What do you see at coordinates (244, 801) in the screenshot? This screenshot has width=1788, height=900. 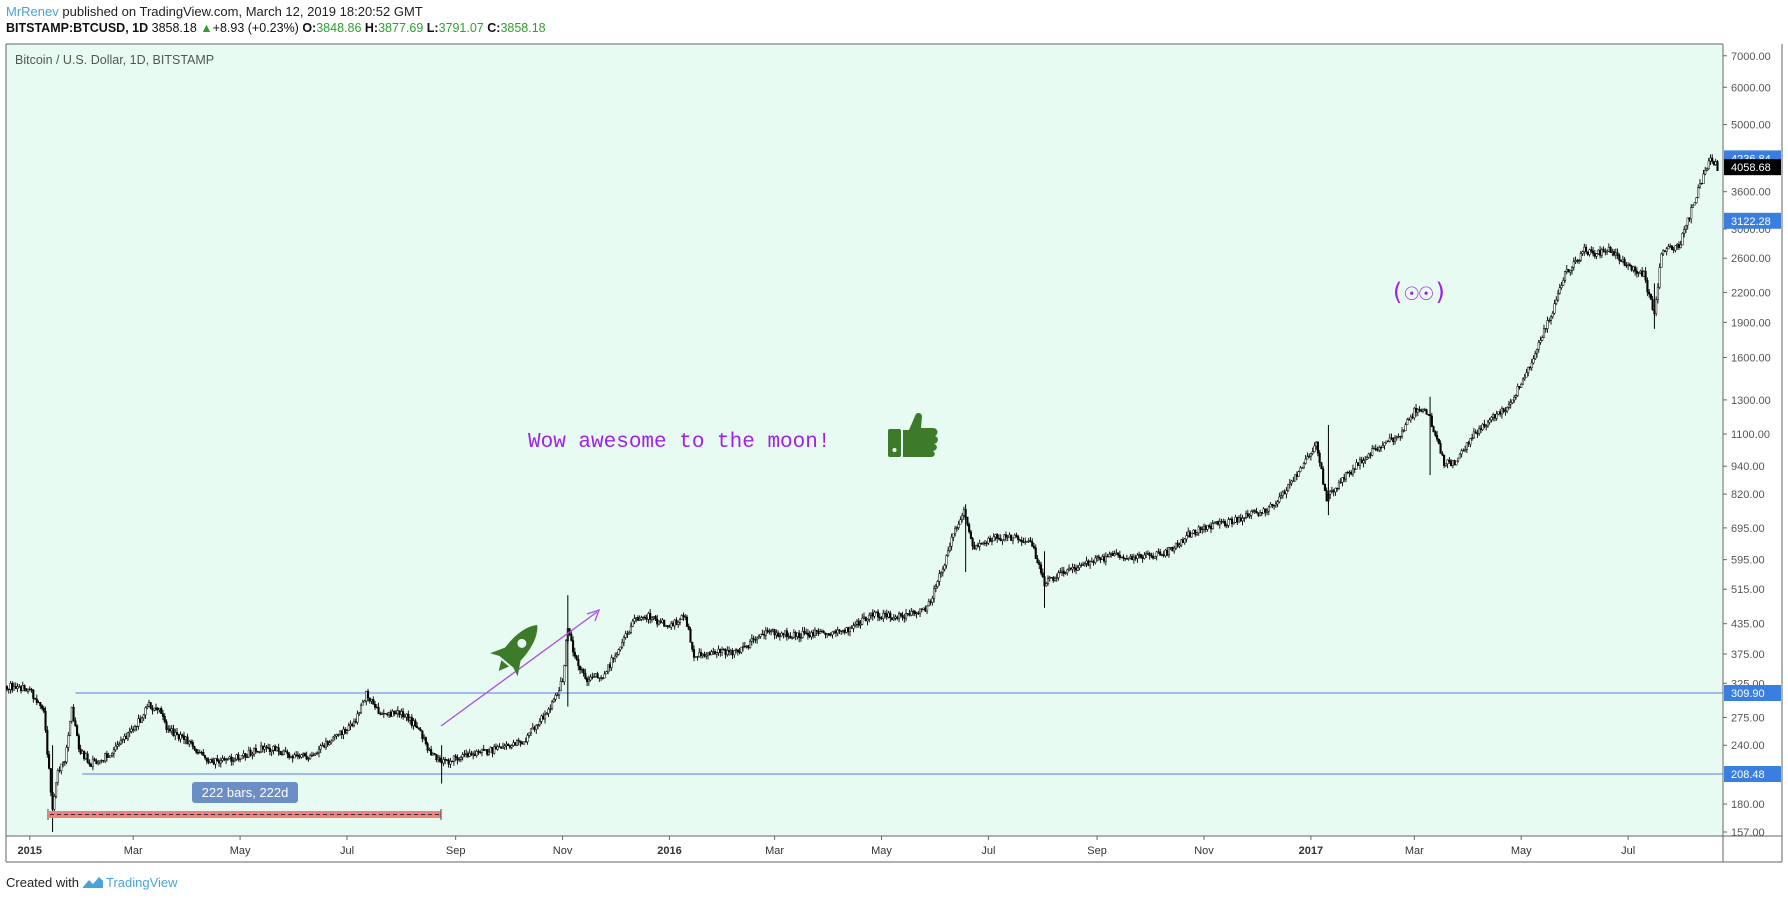 I see `date-range-measure: 222 bars, 222d` at bounding box center [244, 801].